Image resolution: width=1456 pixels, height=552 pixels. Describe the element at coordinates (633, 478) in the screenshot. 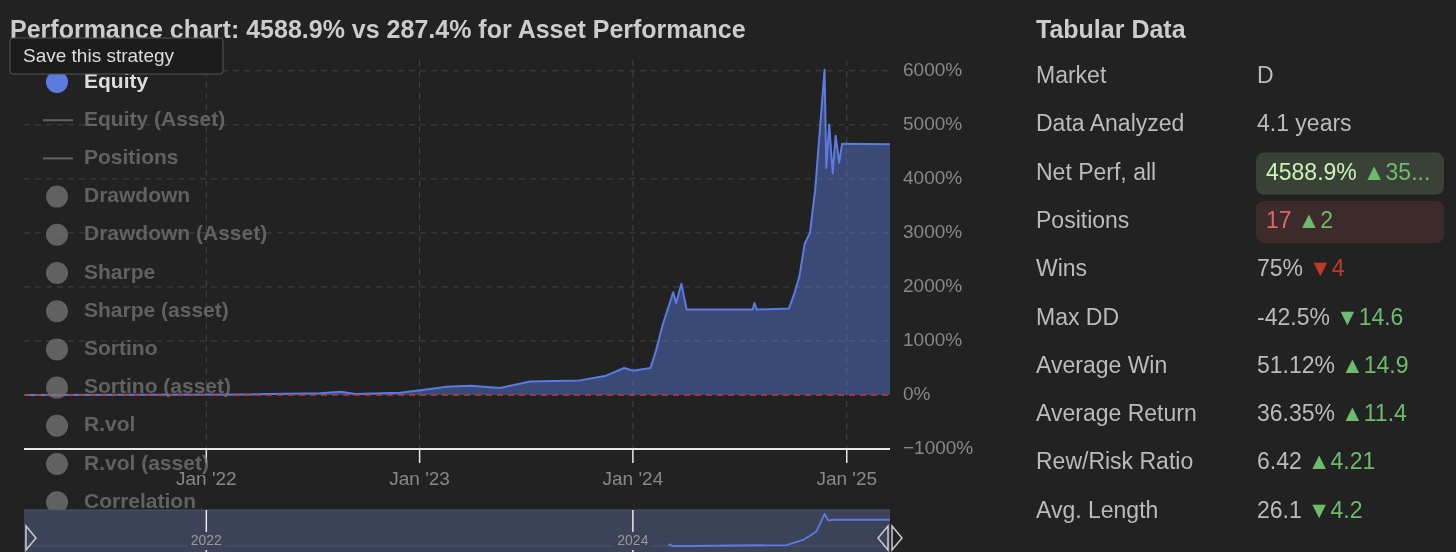

I see `x-tick-label: Jan '24` at that location.